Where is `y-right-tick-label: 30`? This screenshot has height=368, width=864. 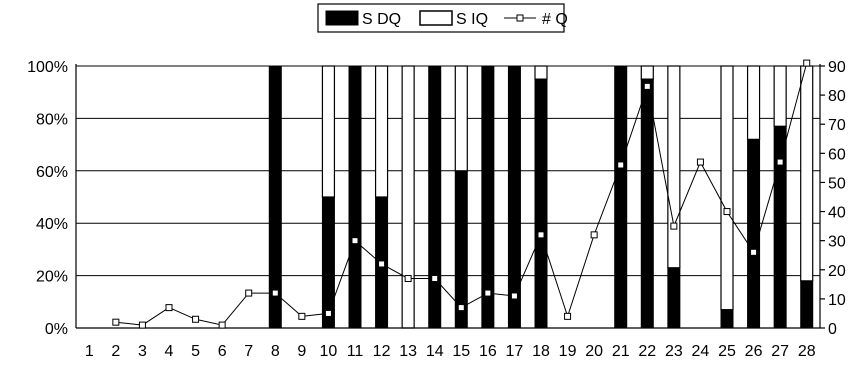
y-right-tick-label: 30 is located at coordinates (837, 242).